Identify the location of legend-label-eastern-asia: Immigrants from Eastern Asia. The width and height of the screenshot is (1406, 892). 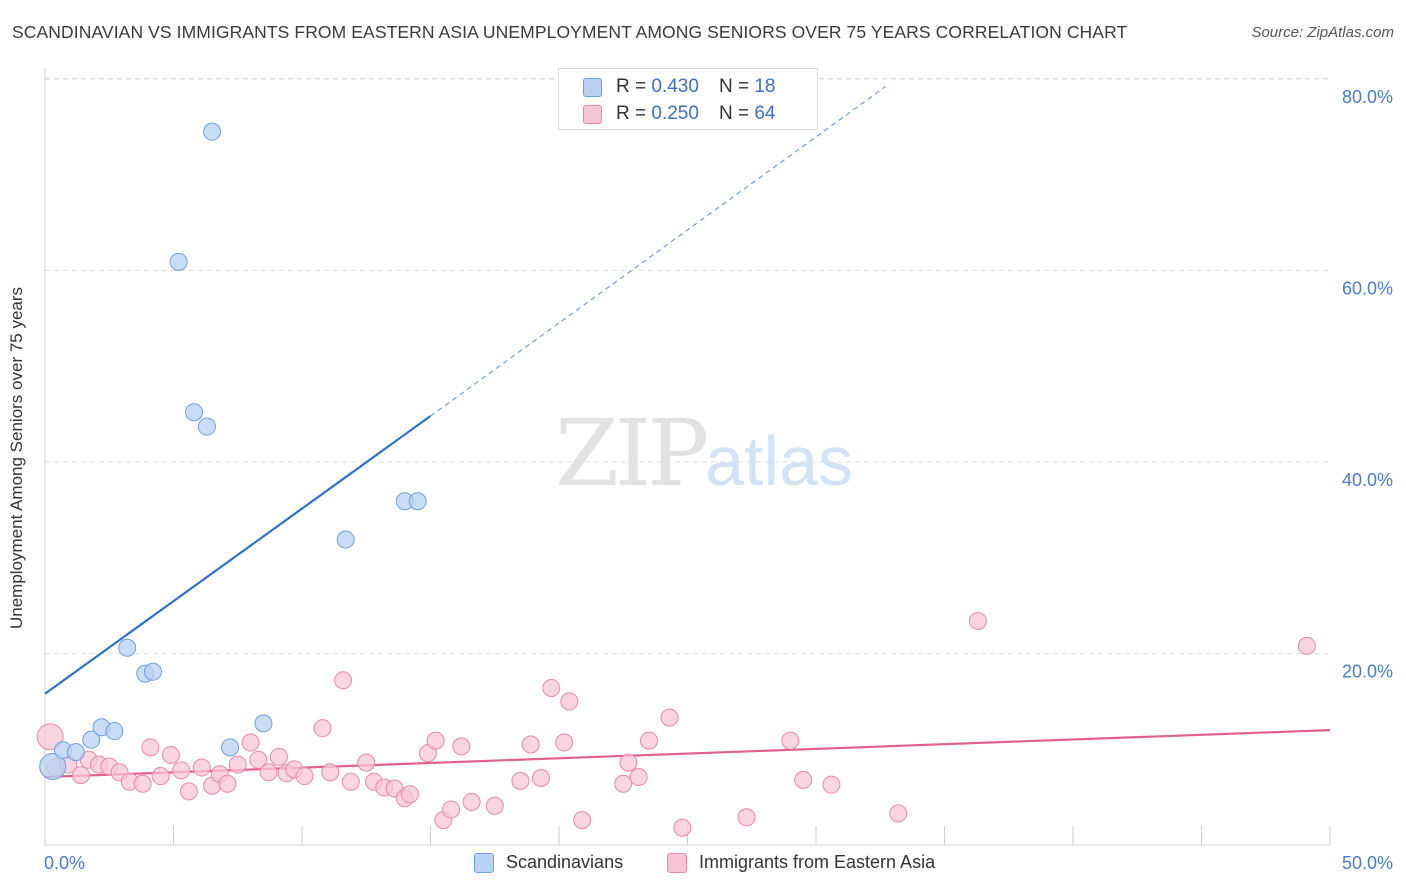
(817, 862).